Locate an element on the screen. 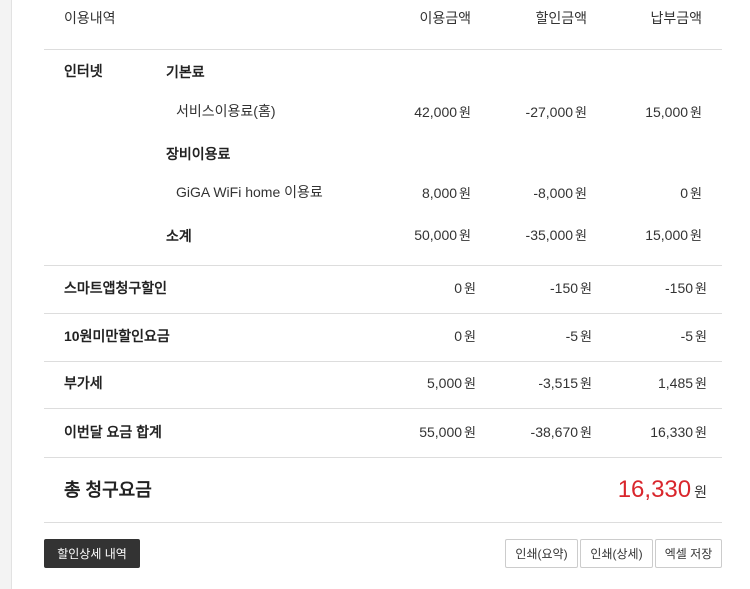 This screenshot has height=589, width=750. row-payment: 1,485 원 is located at coordinates (682, 383).